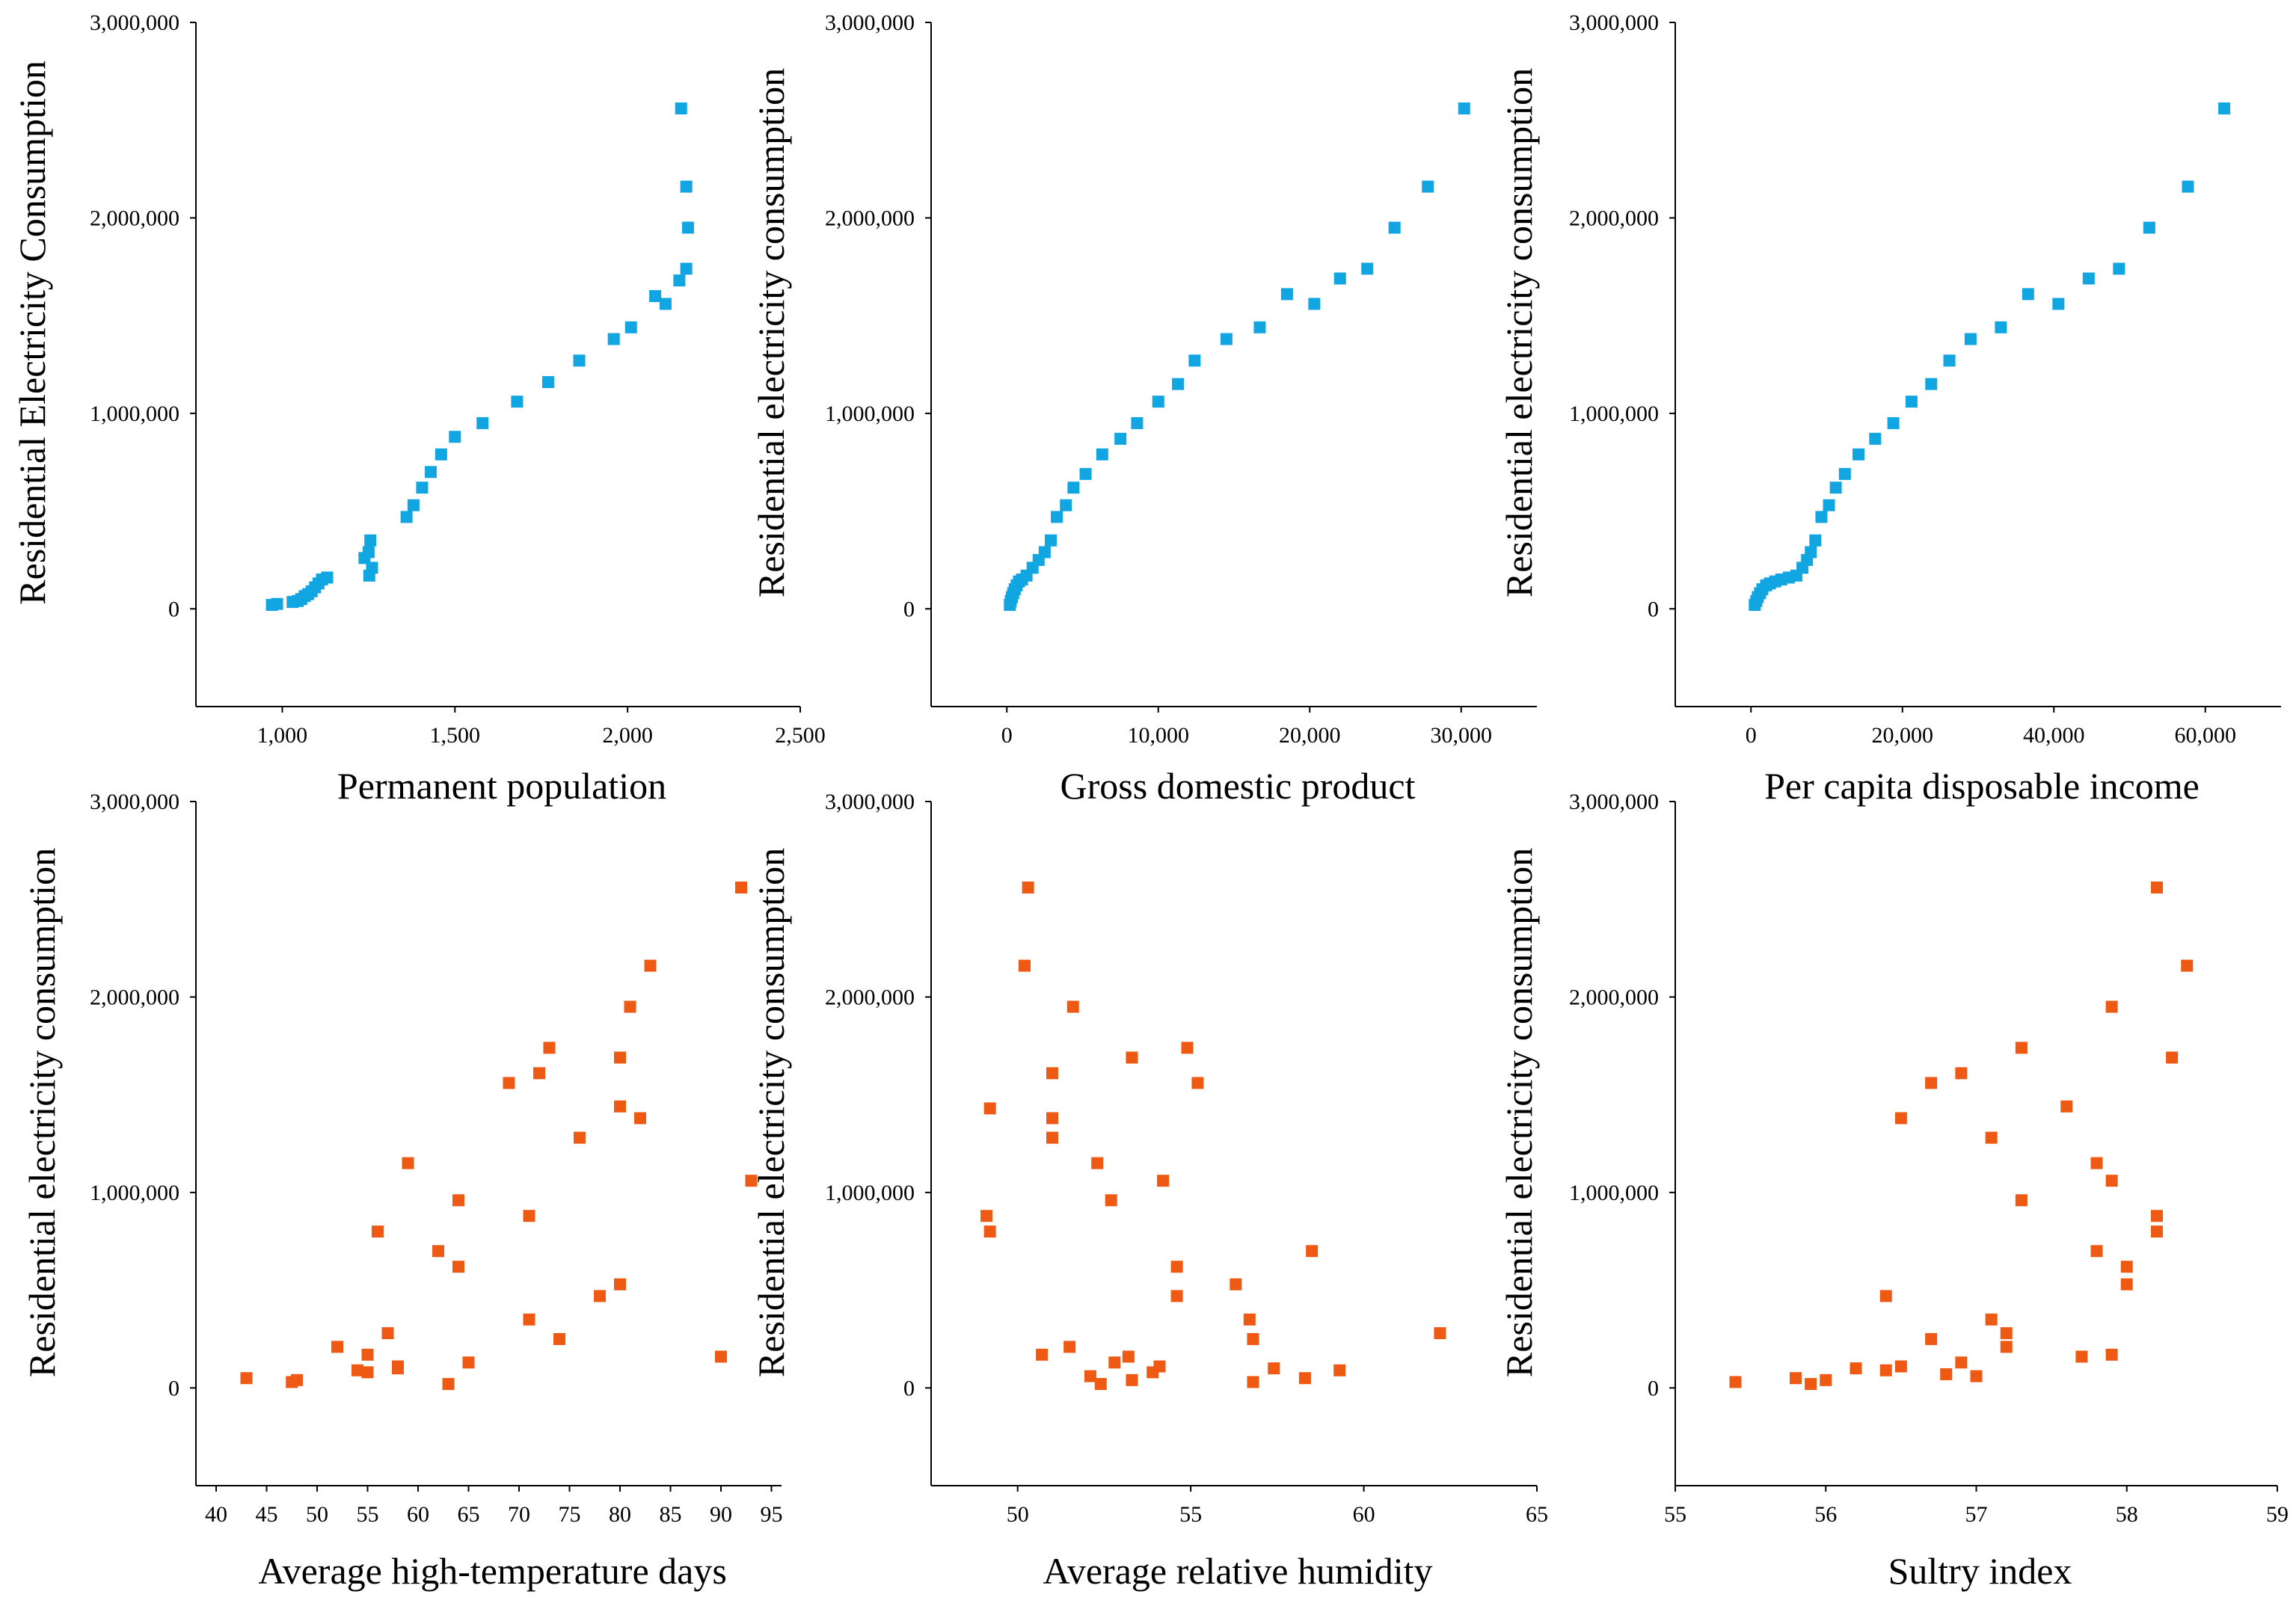 This screenshot has width=2296, height=1615. I want to click on x-tick-label: 1,500, so click(455, 735).